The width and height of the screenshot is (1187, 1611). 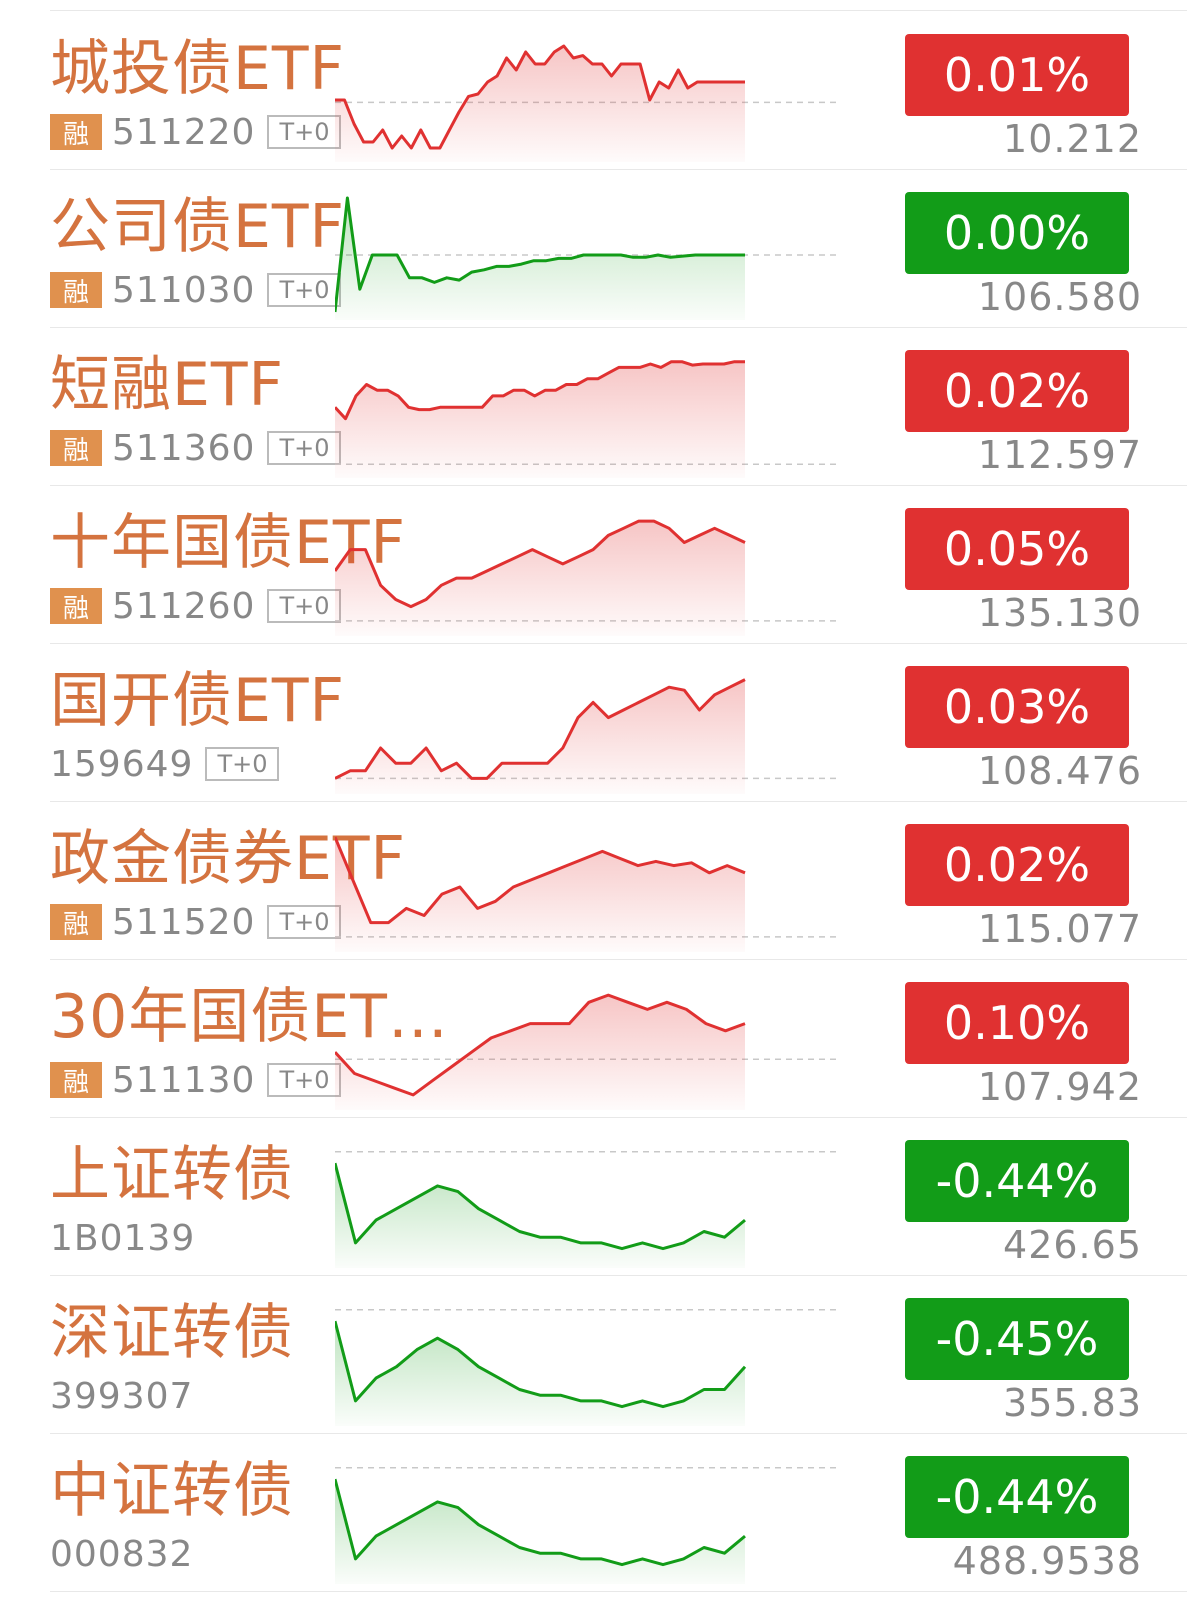 What do you see at coordinates (1072, 1403) in the screenshot?
I see `price-value: 355.83` at bounding box center [1072, 1403].